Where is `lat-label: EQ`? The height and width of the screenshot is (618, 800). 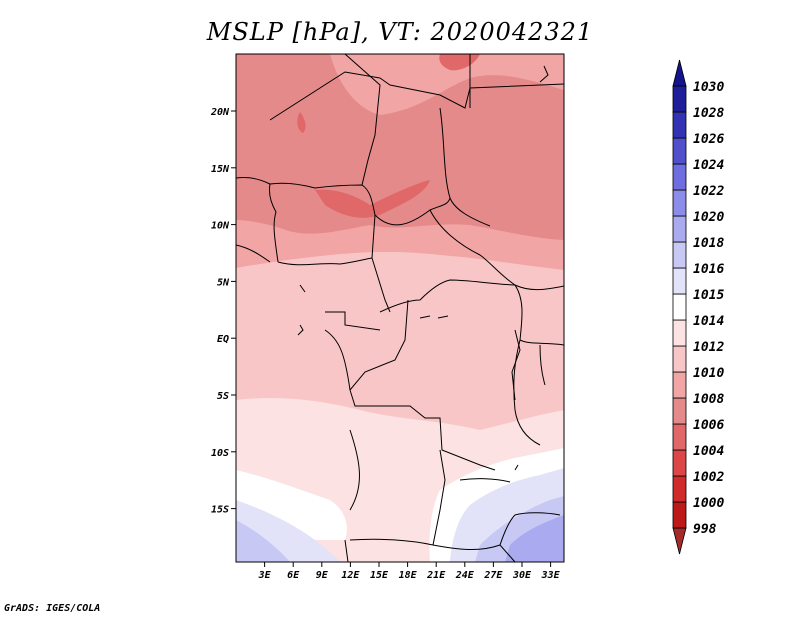
lat-label: EQ is located at coordinates (223, 339).